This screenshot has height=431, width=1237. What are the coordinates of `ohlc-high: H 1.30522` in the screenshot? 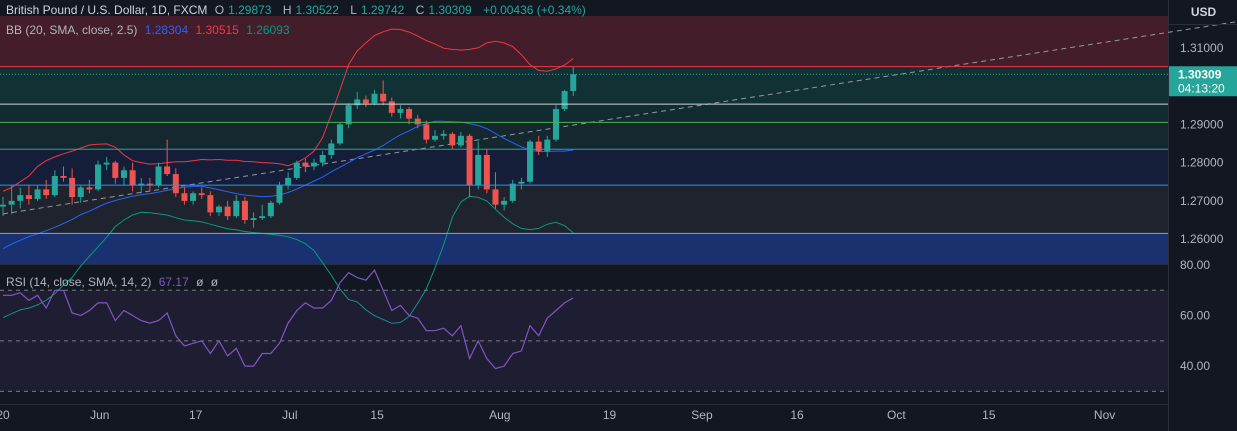 It's located at (313, 10).